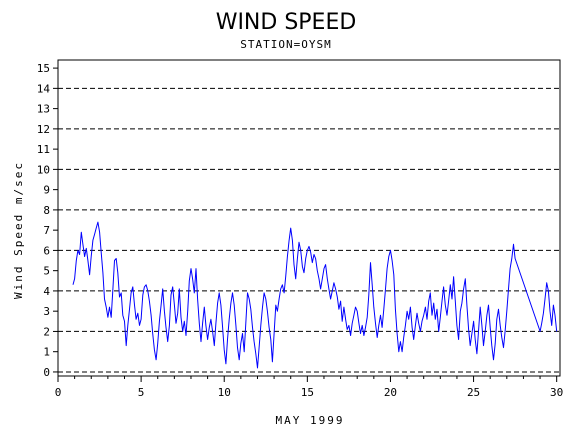 This screenshot has width=570, height=430. I want to click on y-tick-label: 0, so click(46, 372).